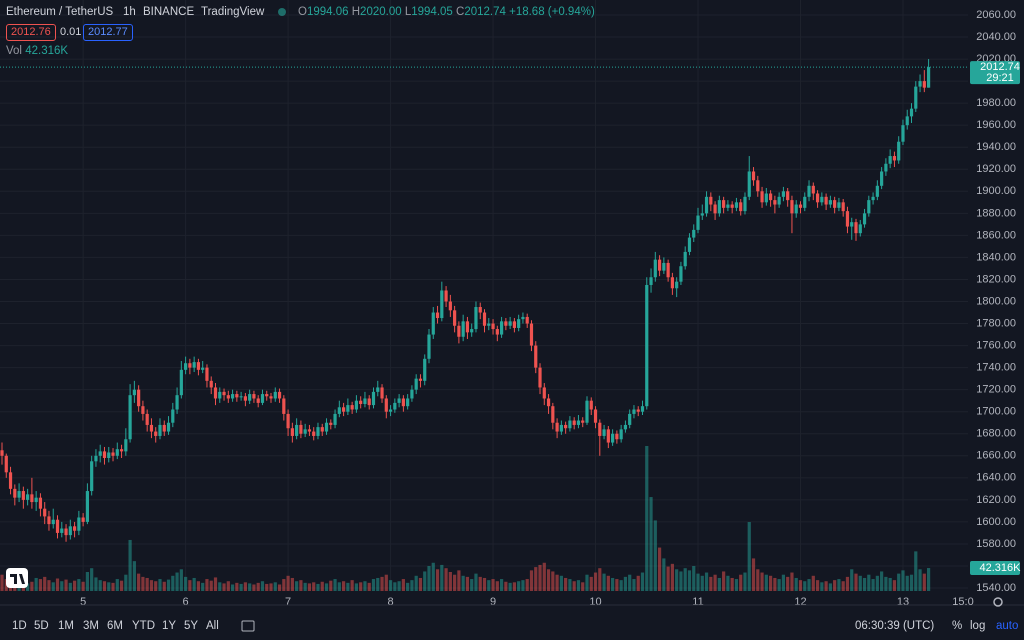 The image size is (1024, 640). Describe the element at coordinates (957, 626) in the screenshot. I see `percent-toggle: %` at that location.